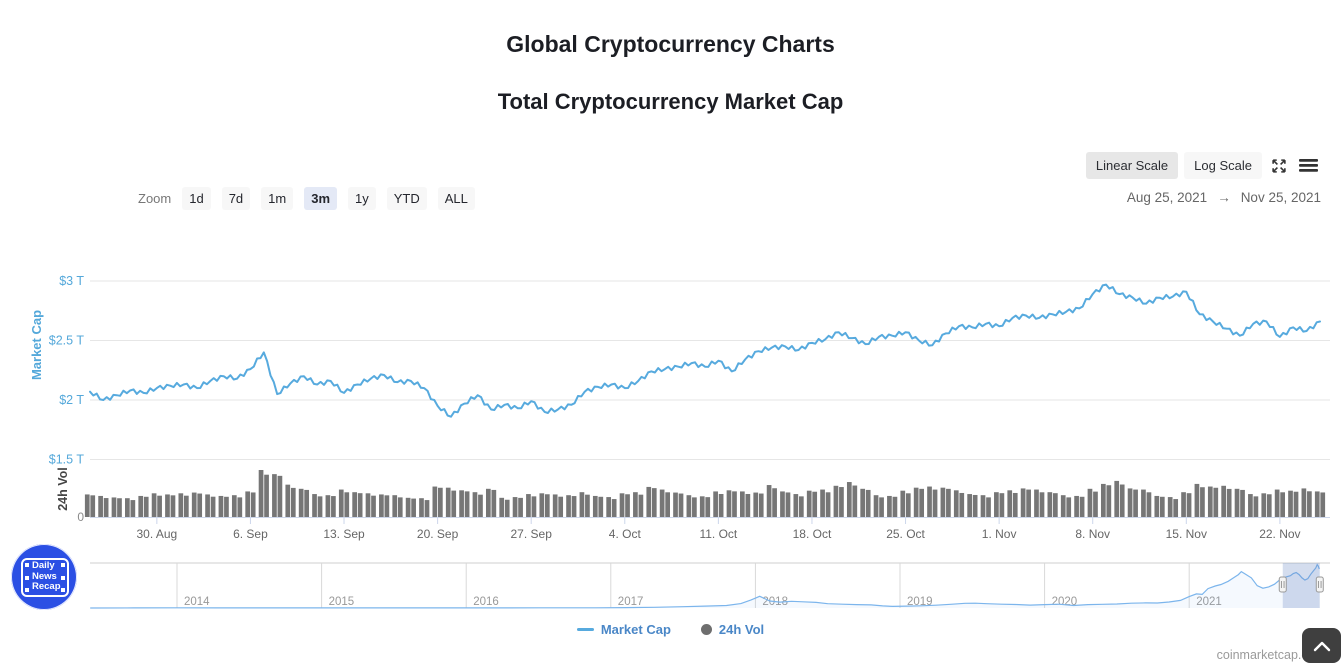 This screenshot has height=671, width=1341. I want to click on navigator-selection, so click(1301, 585).